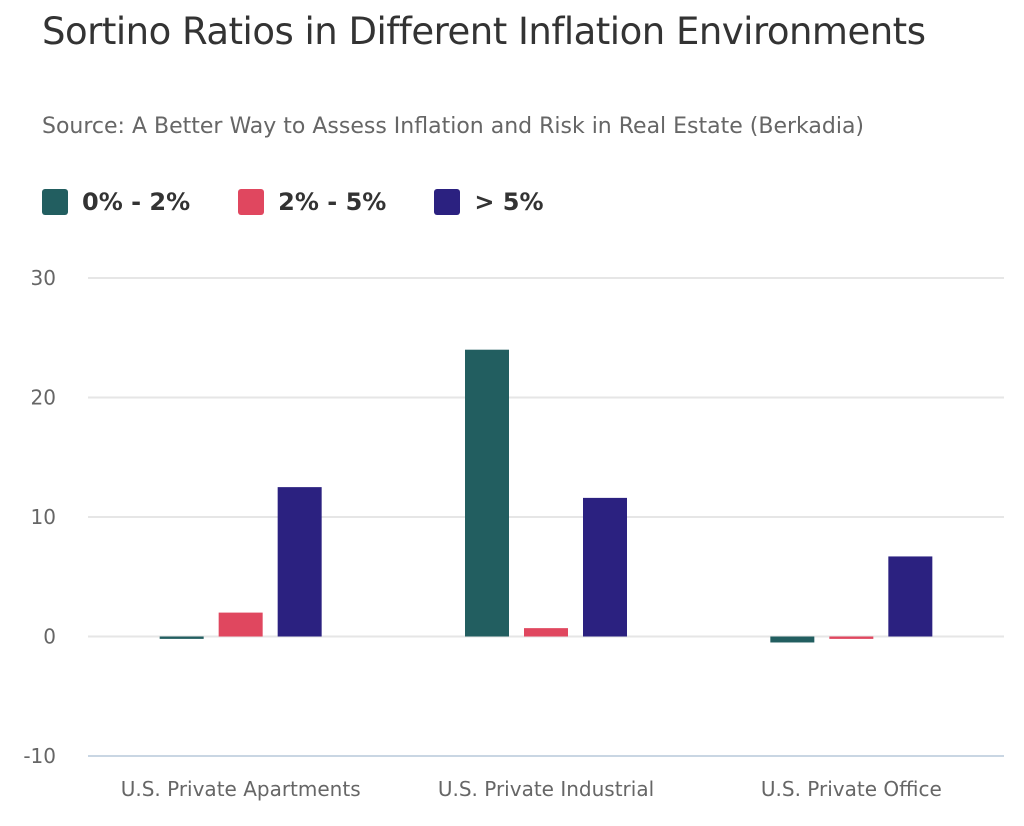 This screenshot has height=826, width=1024. What do you see at coordinates (49, 637) in the screenshot?
I see `y-tick-label: 0` at bounding box center [49, 637].